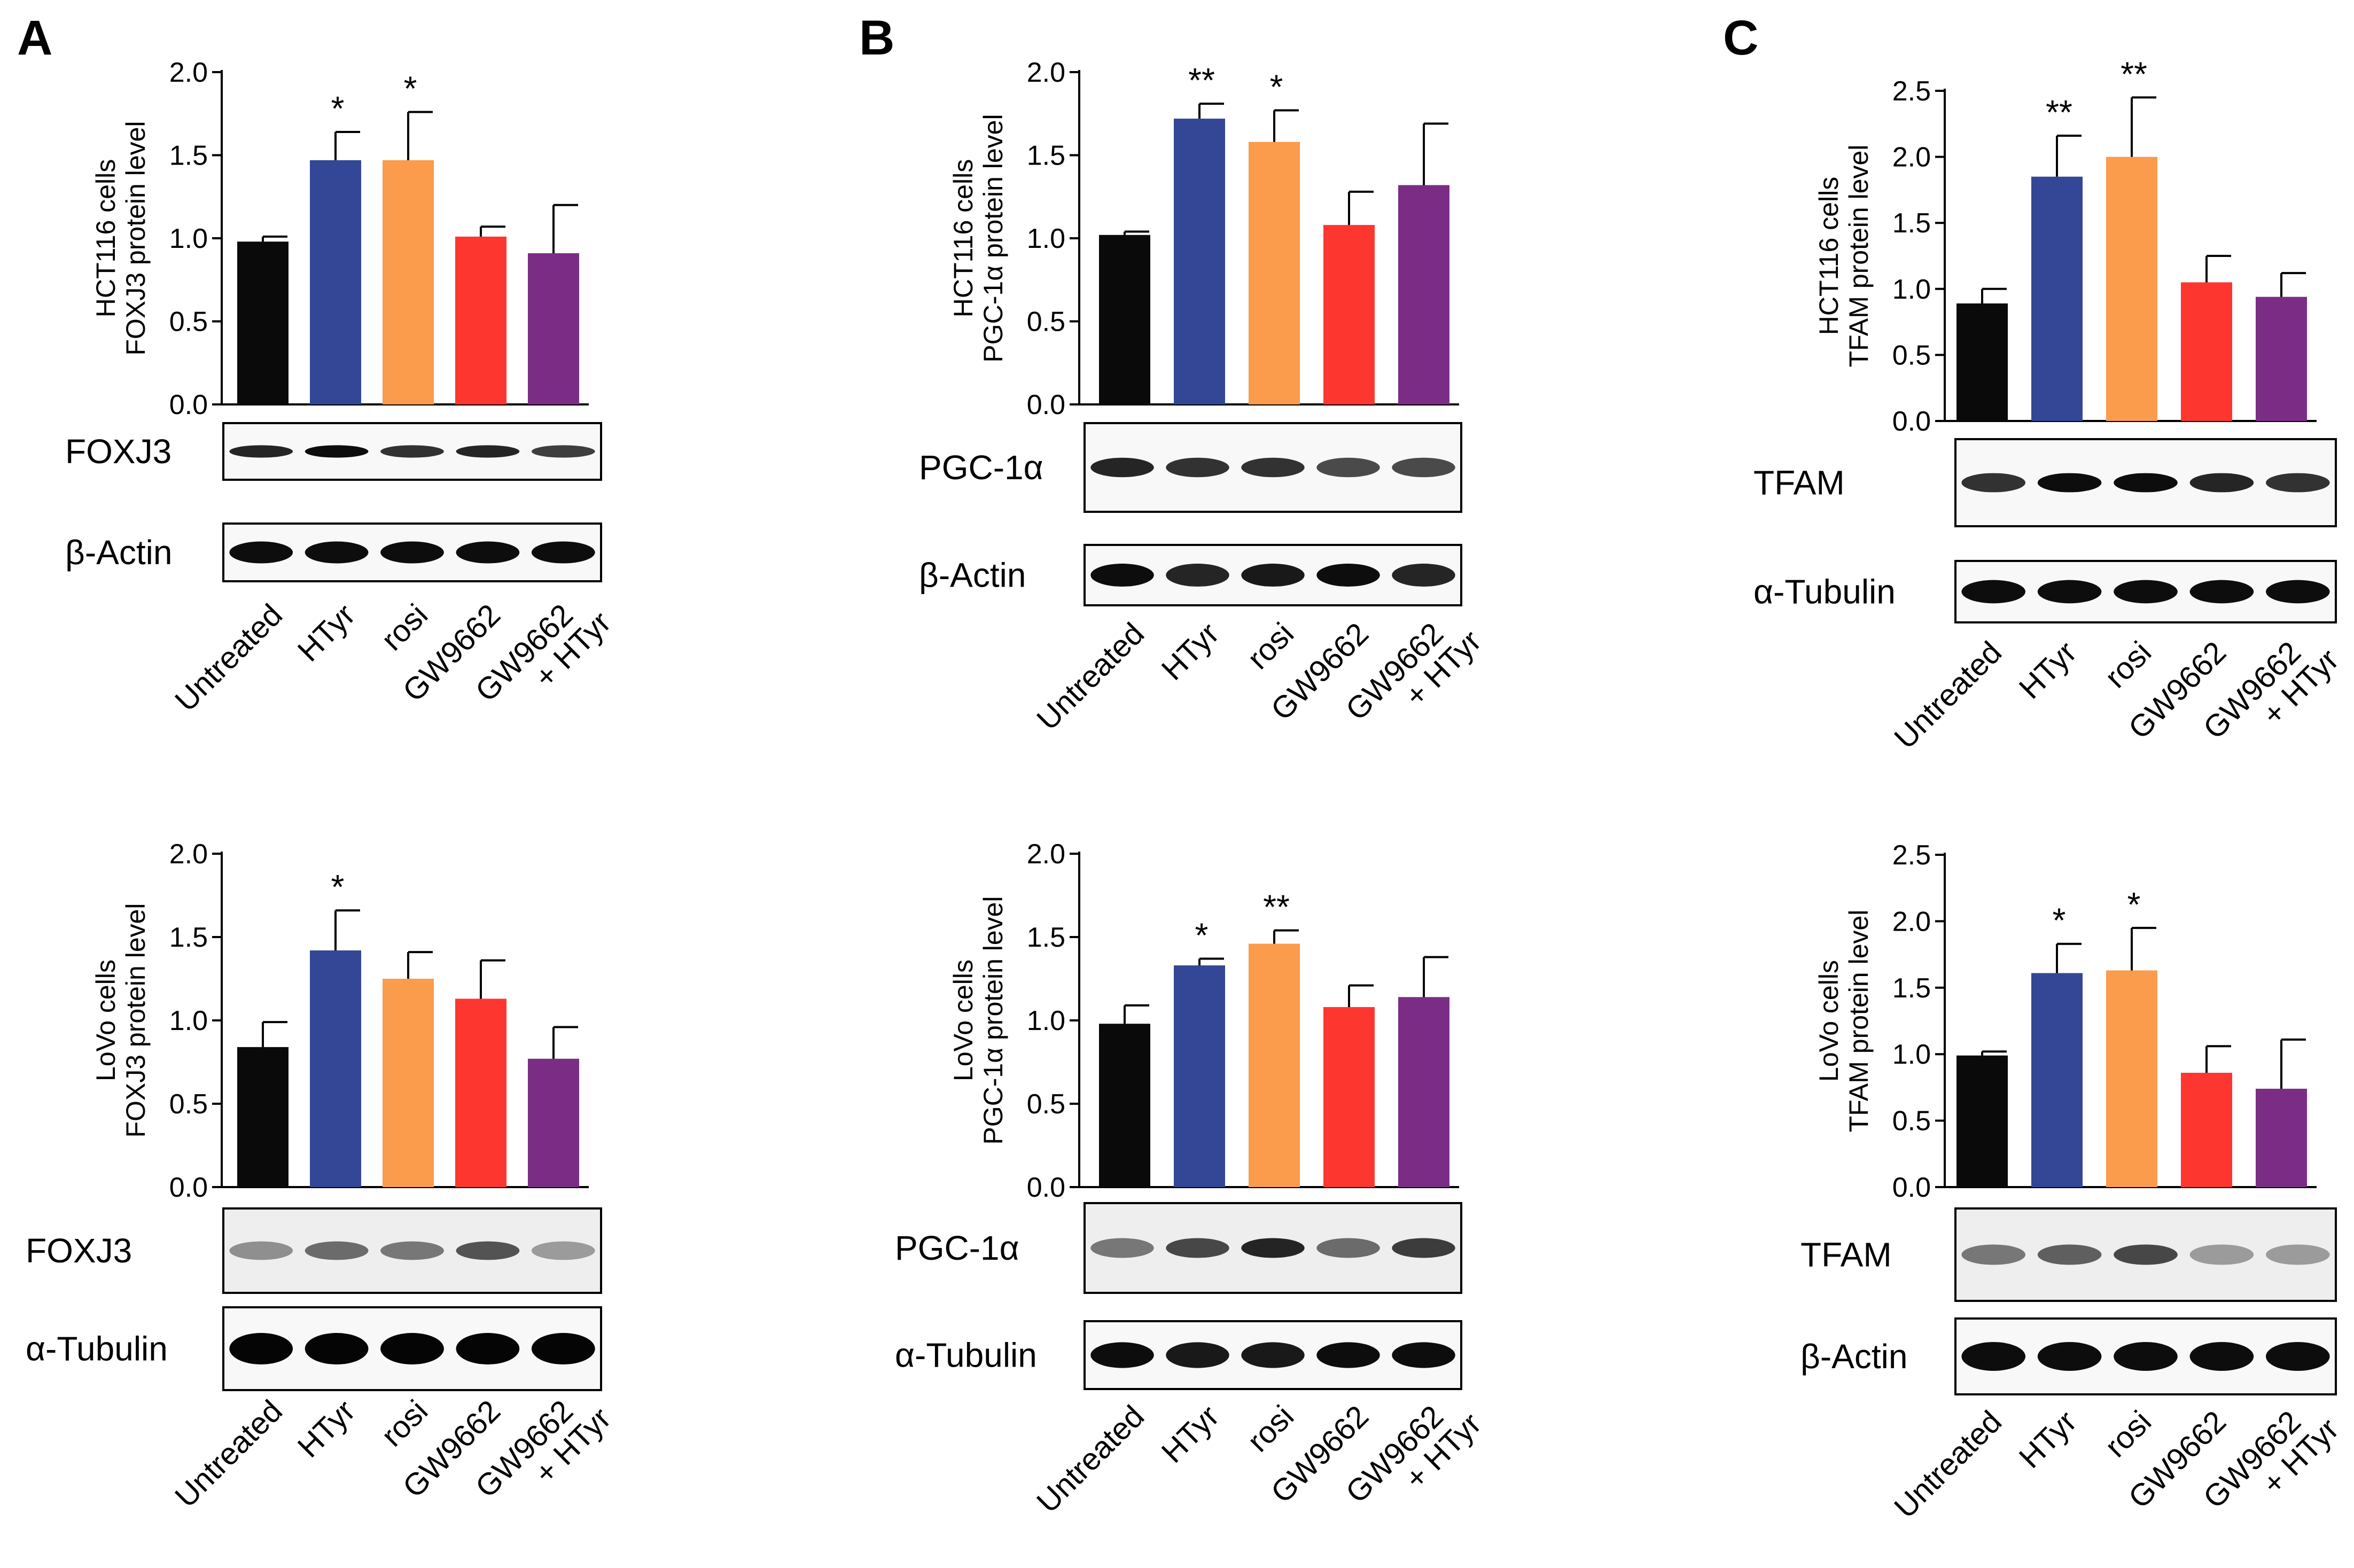 The image size is (2354, 1568). What do you see at coordinates (119, 451) in the screenshot?
I see `blot-label: FOXJ3` at bounding box center [119, 451].